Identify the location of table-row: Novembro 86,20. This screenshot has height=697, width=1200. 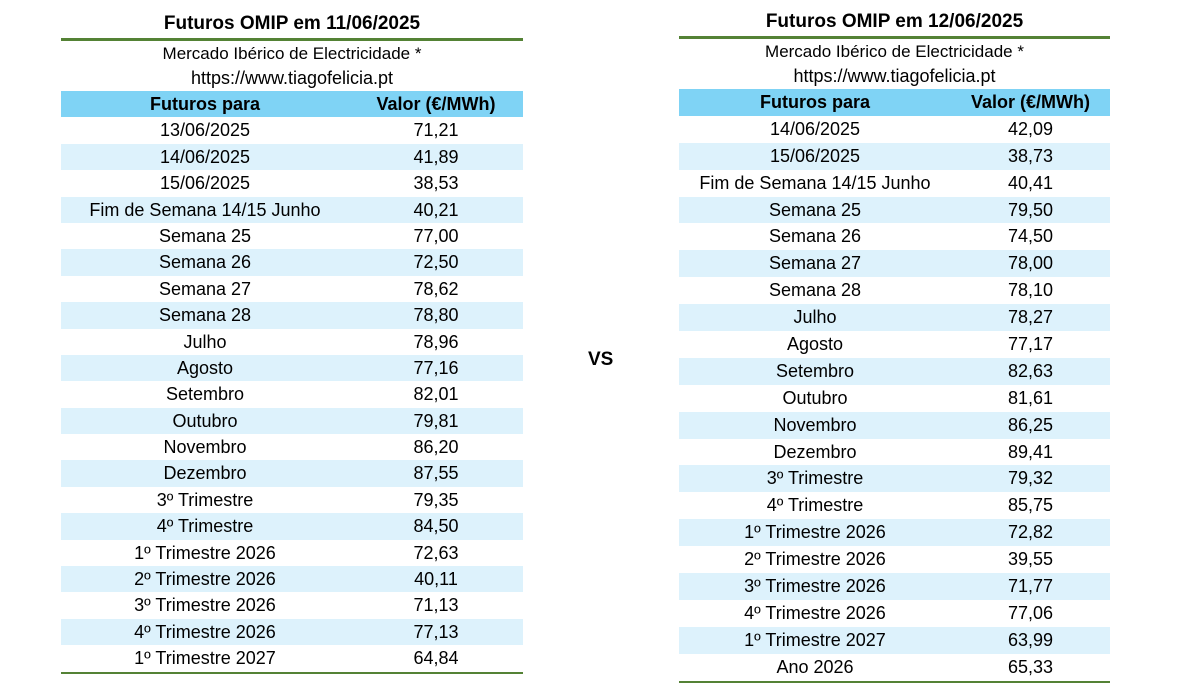
(292, 447).